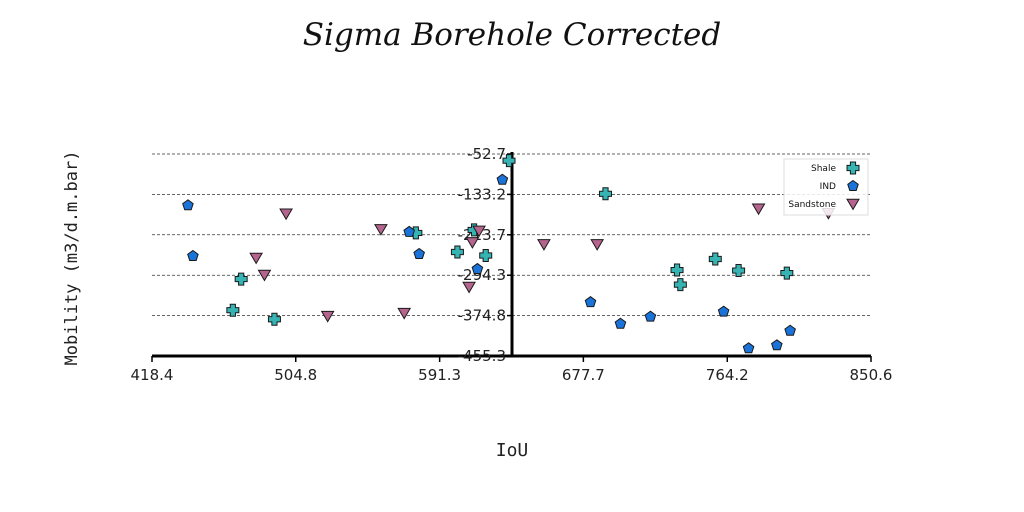  I want to click on x-tick-label: 764.2, so click(727, 375).